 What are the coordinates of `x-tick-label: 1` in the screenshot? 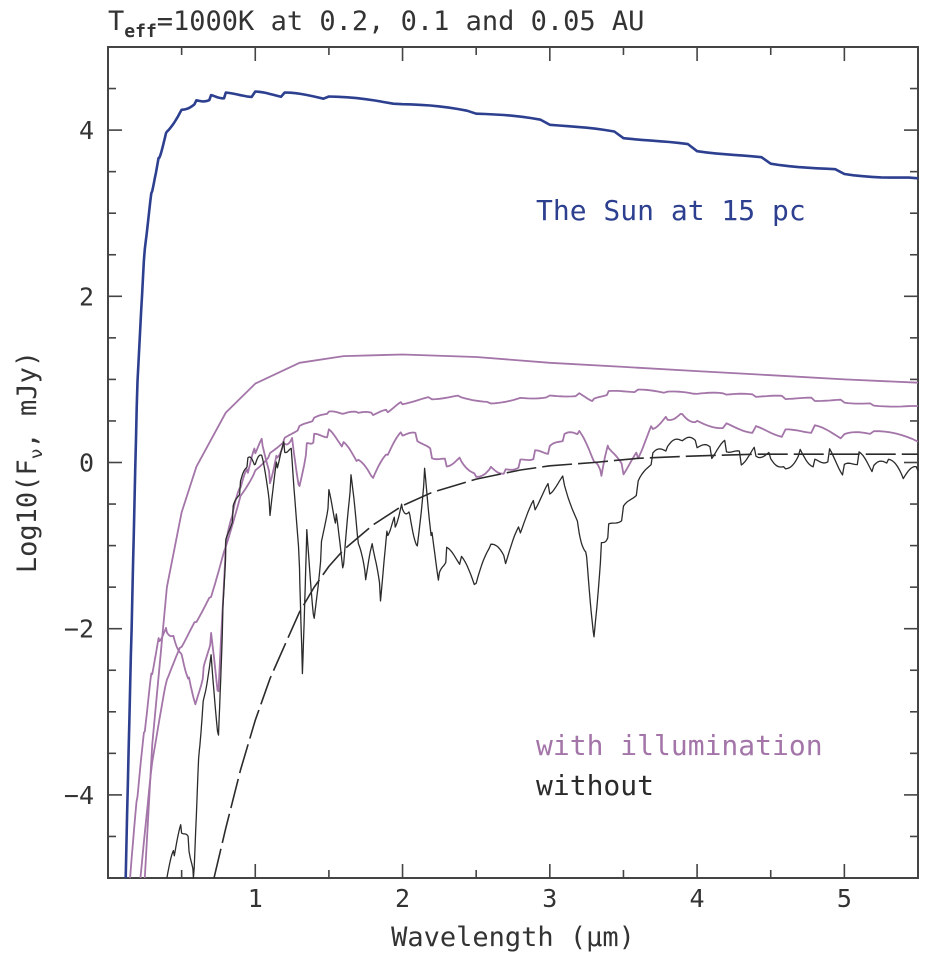 It's located at (255, 898).